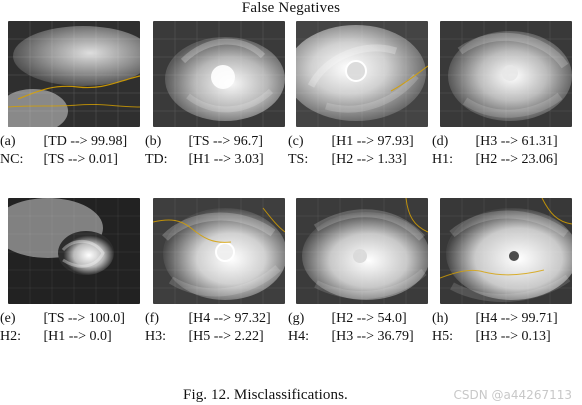 Image resolution: width=582 pixels, height=405 pixels. I want to click on true-prob-g: [H3 --> 36.79], so click(372, 336).